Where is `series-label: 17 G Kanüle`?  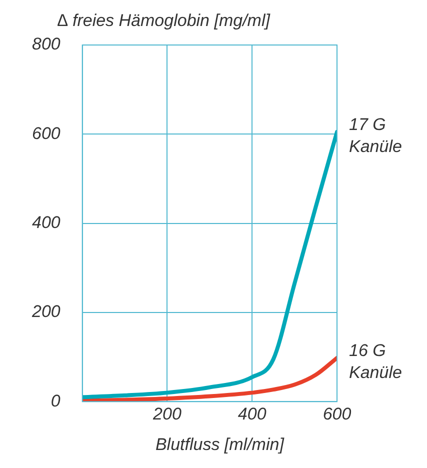 series-label: 17 G Kanüle is located at coordinates (375, 135).